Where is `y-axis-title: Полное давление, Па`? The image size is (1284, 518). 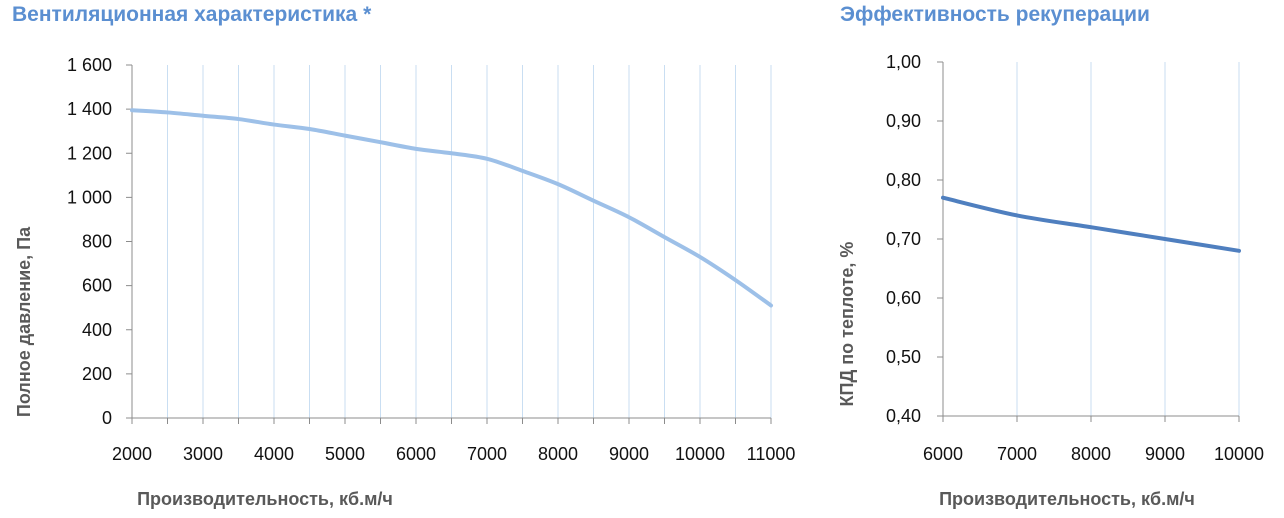
y-axis-title: Полное давление, Па is located at coordinates (24, 321).